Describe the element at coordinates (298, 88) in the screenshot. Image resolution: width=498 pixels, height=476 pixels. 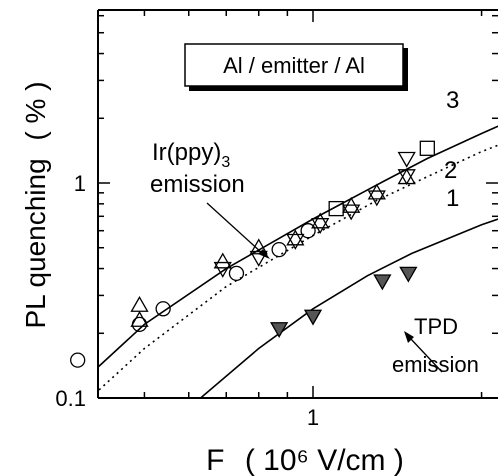
I see `legend-box-shadow-bottom` at that location.